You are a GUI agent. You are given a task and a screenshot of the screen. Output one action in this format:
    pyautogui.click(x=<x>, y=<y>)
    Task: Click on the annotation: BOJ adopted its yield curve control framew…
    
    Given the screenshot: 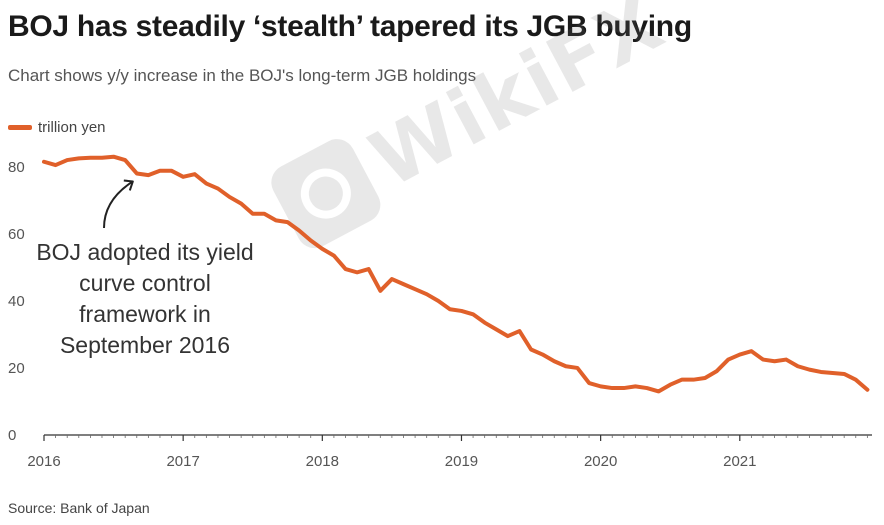 What is the action you would take?
    pyautogui.click(x=145, y=268)
    